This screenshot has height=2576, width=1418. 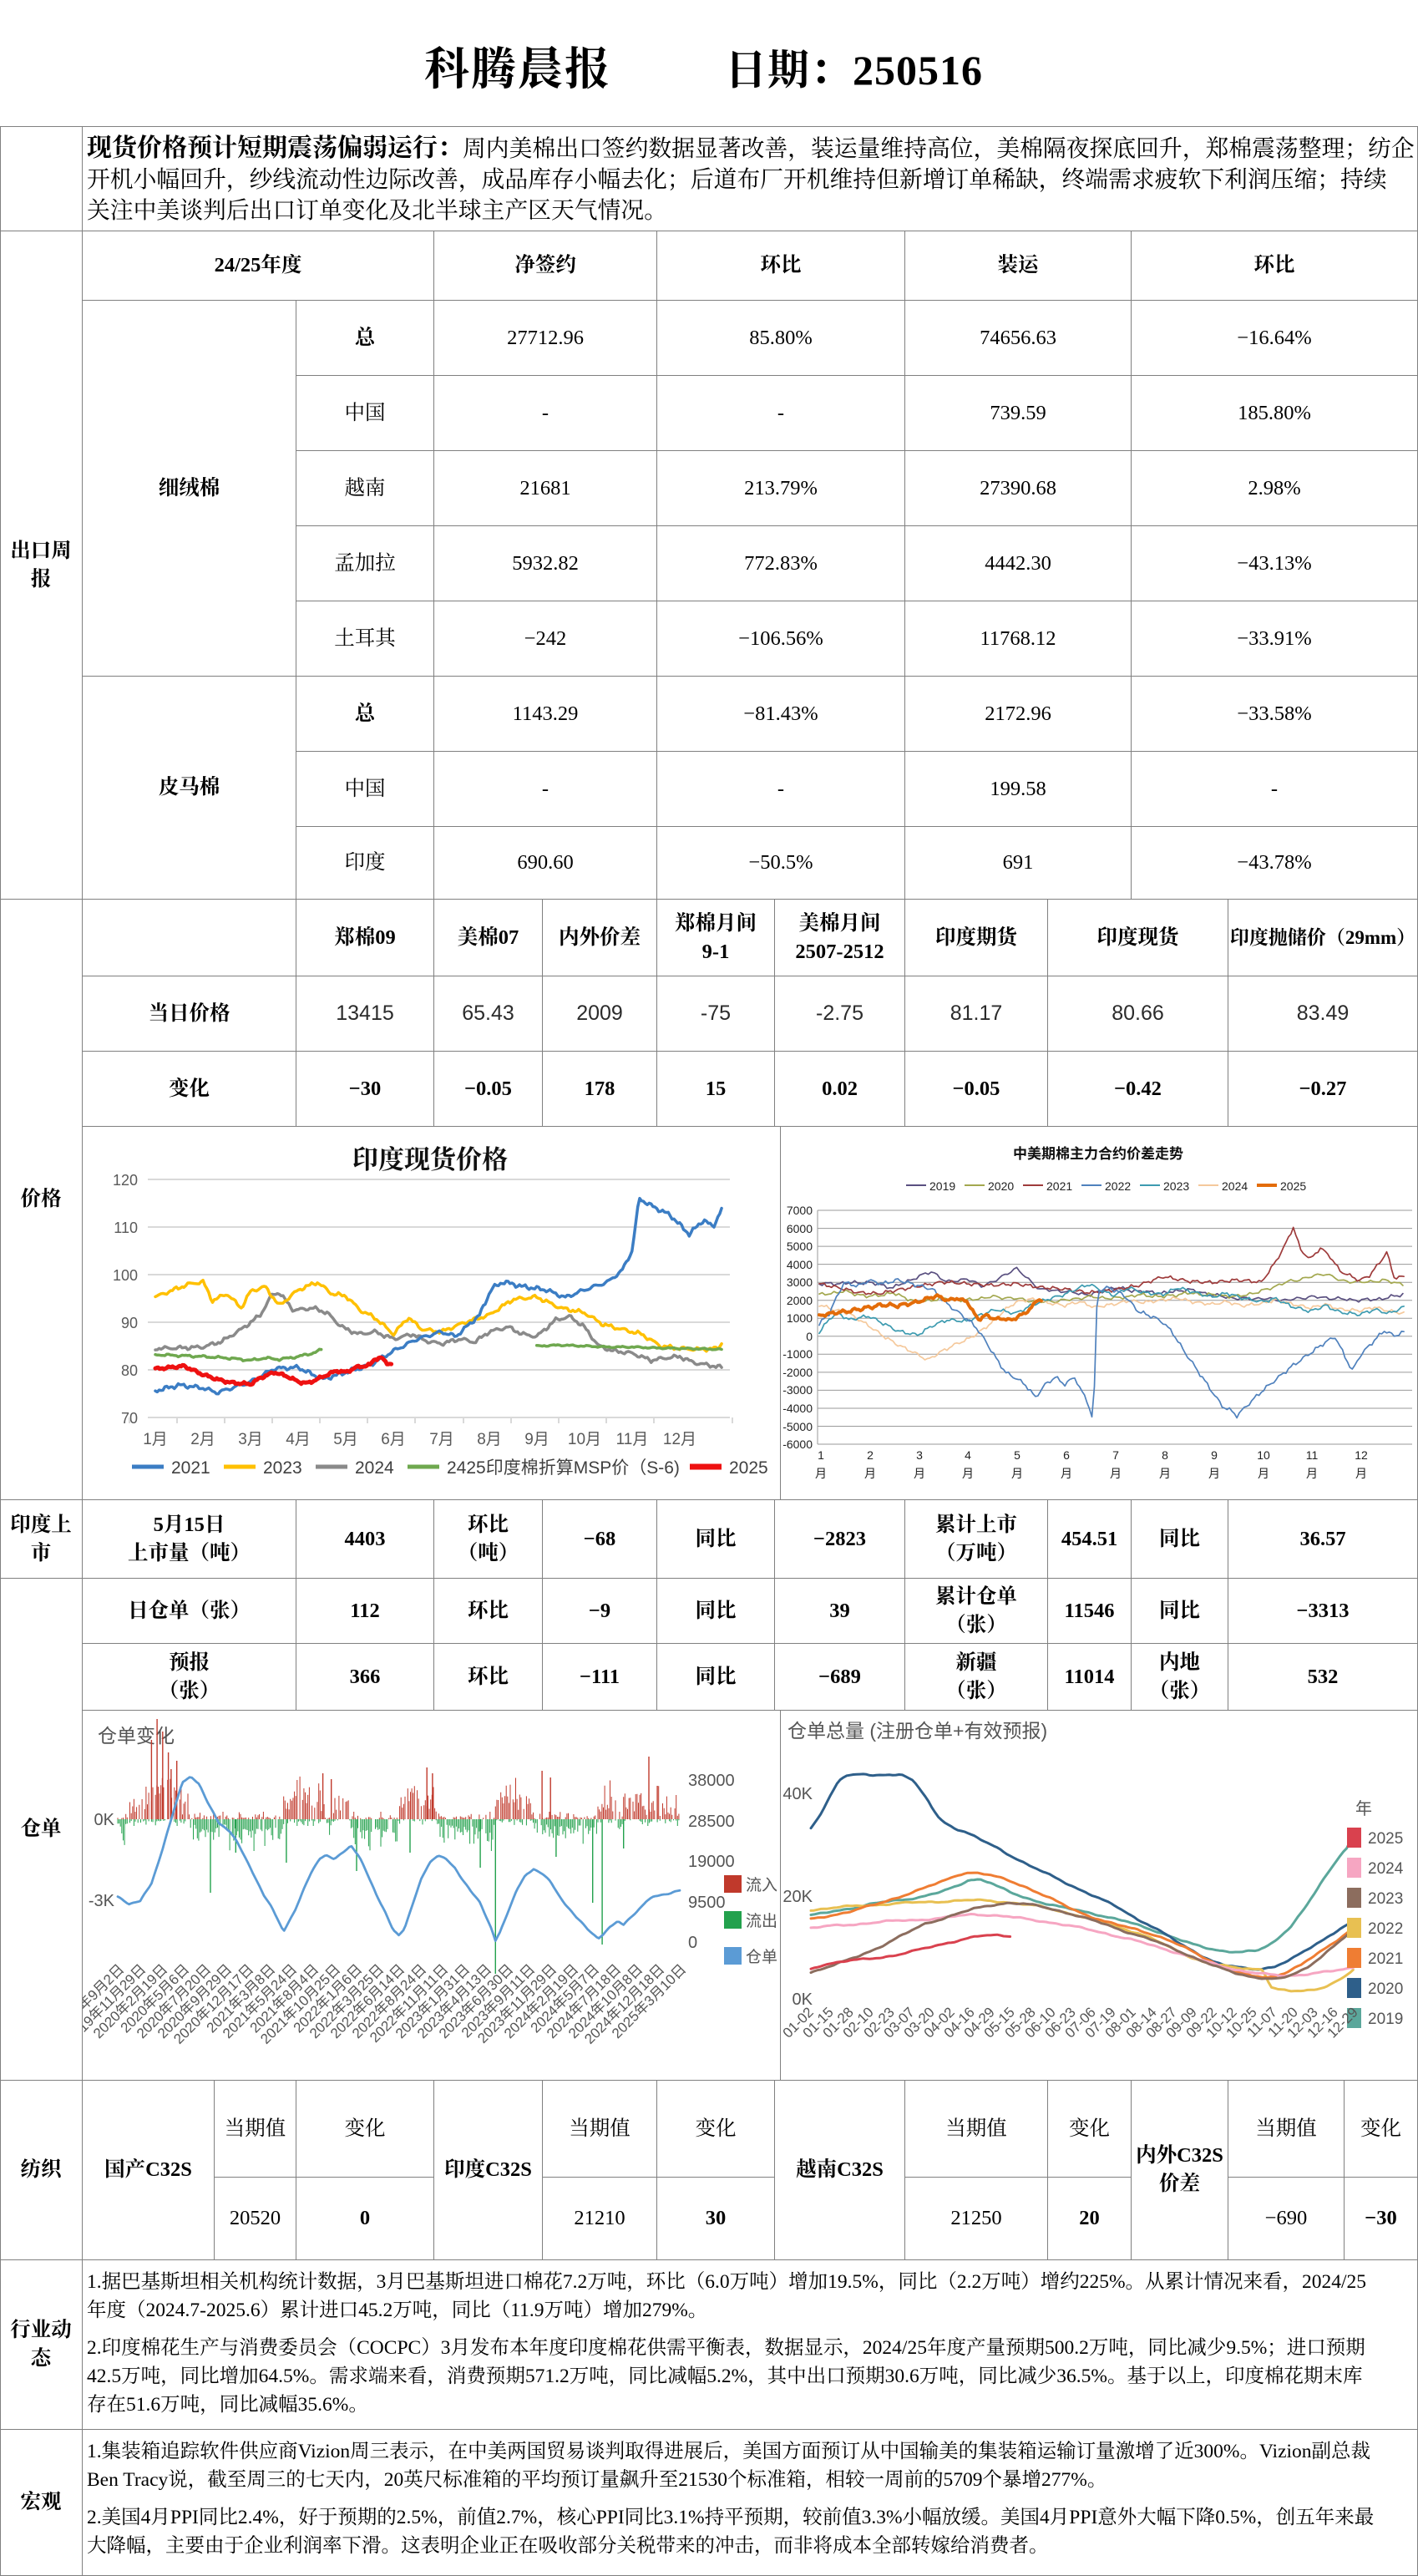 I want to click on svg-text: 3月, so click(x=250, y=1439).